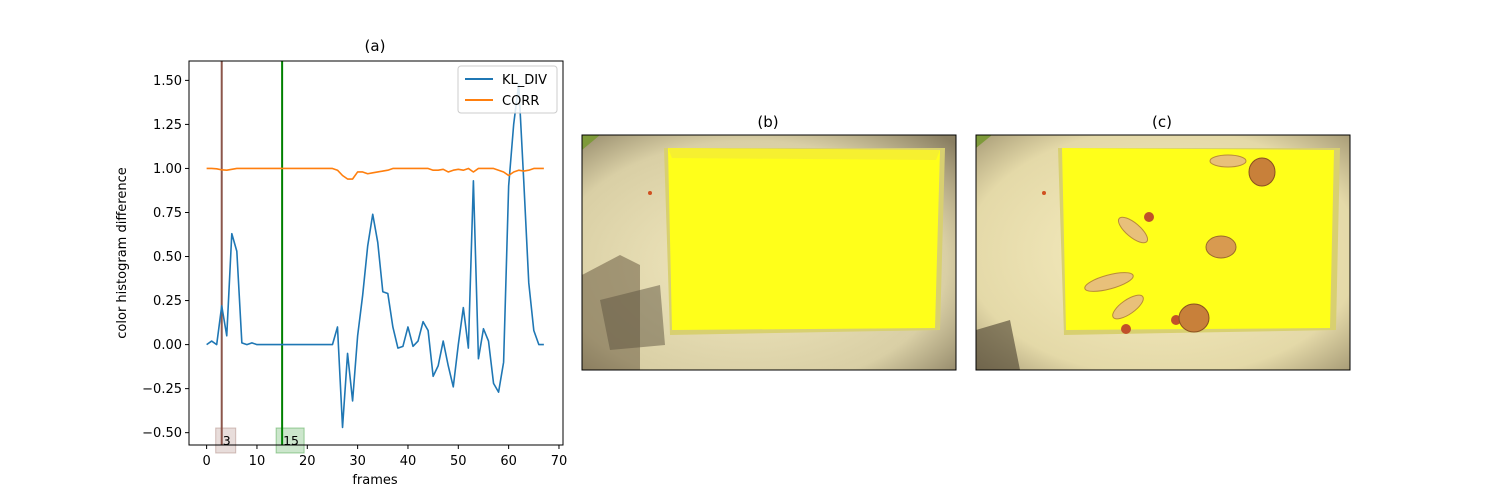 This screenshot has height=500, width=1500. I want to click on legend-box, so click(507, 89).